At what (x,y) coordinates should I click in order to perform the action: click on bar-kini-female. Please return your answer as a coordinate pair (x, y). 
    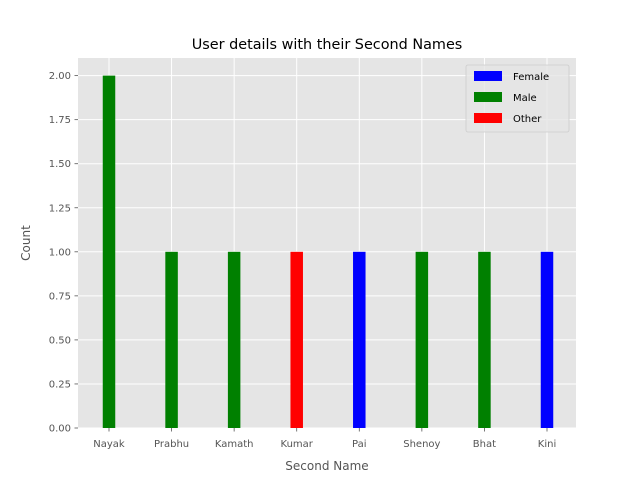
    Looking at the image, I should click on (547, 339).